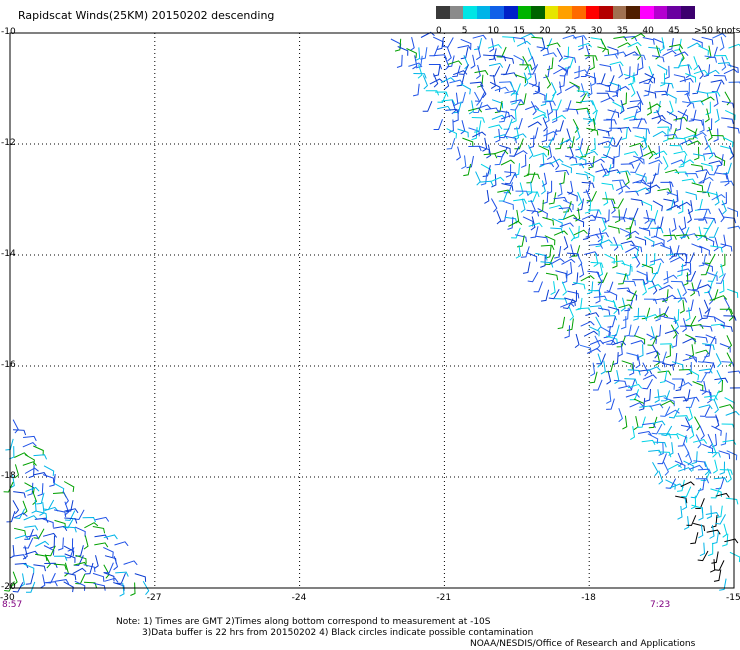 This screenshot has height=650, width=740. What do you see at coordinates (622, 31) in the screenshot?
I see `scale-label: 35` at bounding box center [622, 31].